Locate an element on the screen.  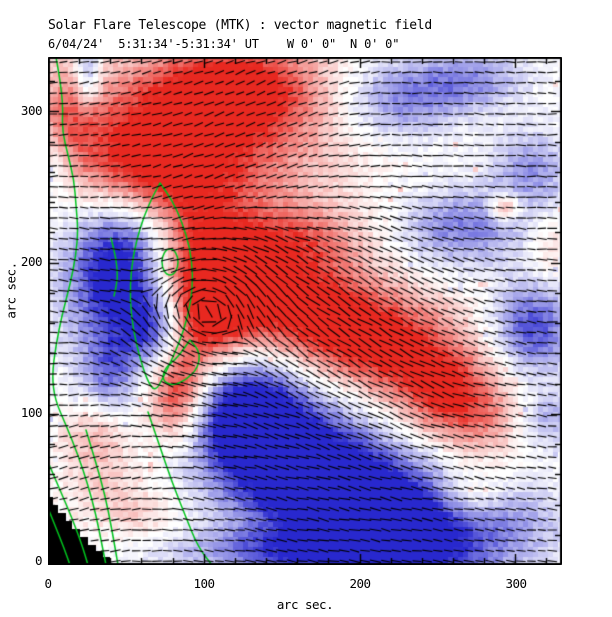
y-tick-label-100: 100 is located at coordinates (31, 412).